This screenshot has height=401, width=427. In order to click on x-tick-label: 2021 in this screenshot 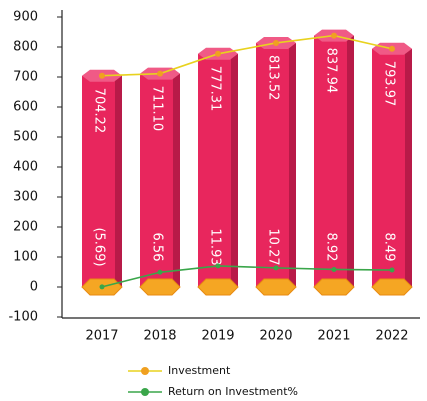, I will do `click(333, 336)`.